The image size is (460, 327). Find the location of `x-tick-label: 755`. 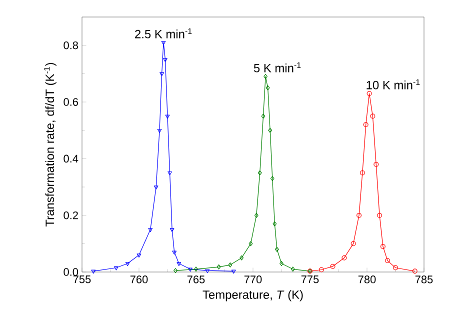

x-tick-label: 755 is located at coordinates (82, 280).